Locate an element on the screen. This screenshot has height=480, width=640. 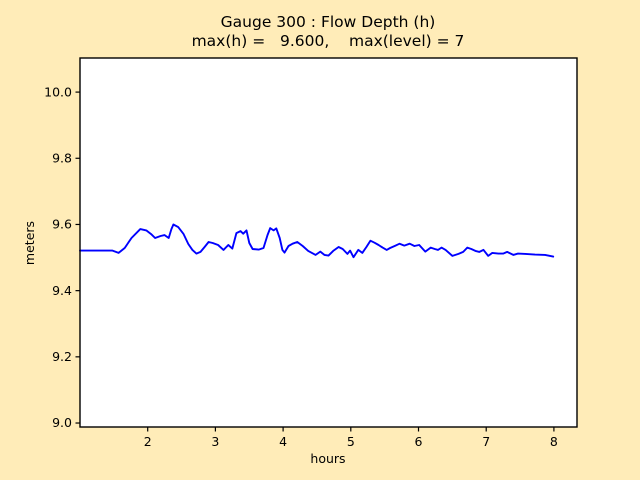
x-tick-label: 5 is located at coordinates (351, 441).